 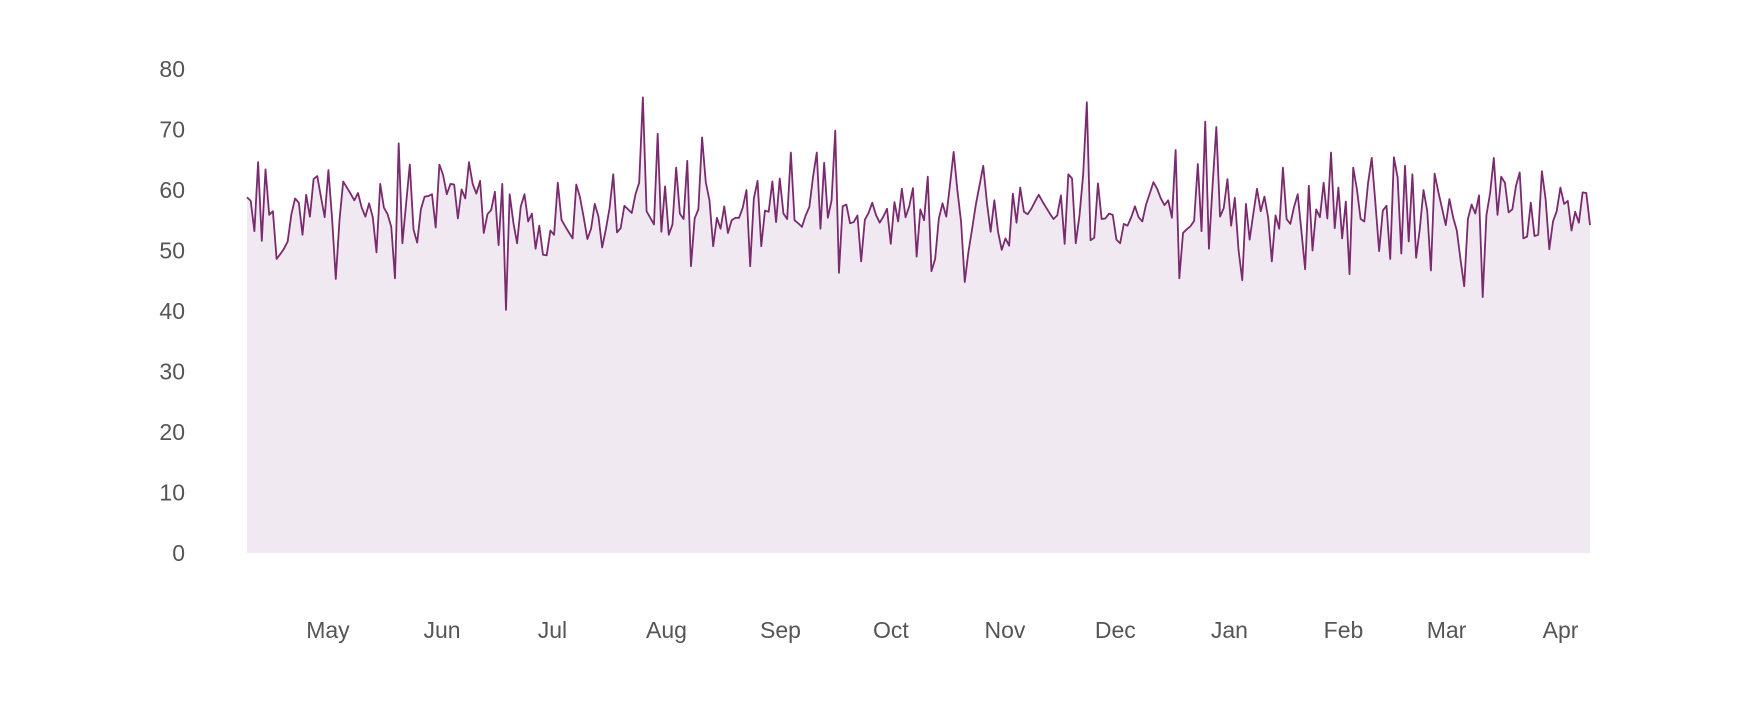 I want to click on y-tick-label: 60, so click(x=172, y=190).